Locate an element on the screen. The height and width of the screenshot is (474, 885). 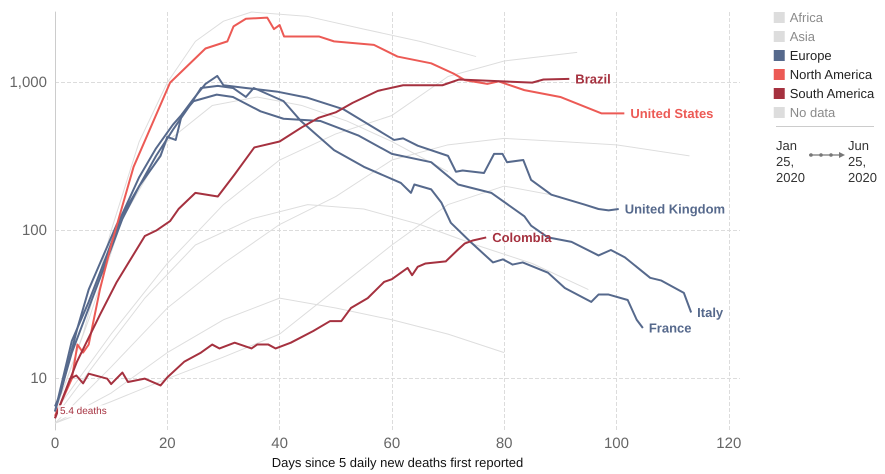
x-tick-label: 100 is located at coordinates (616, 443).